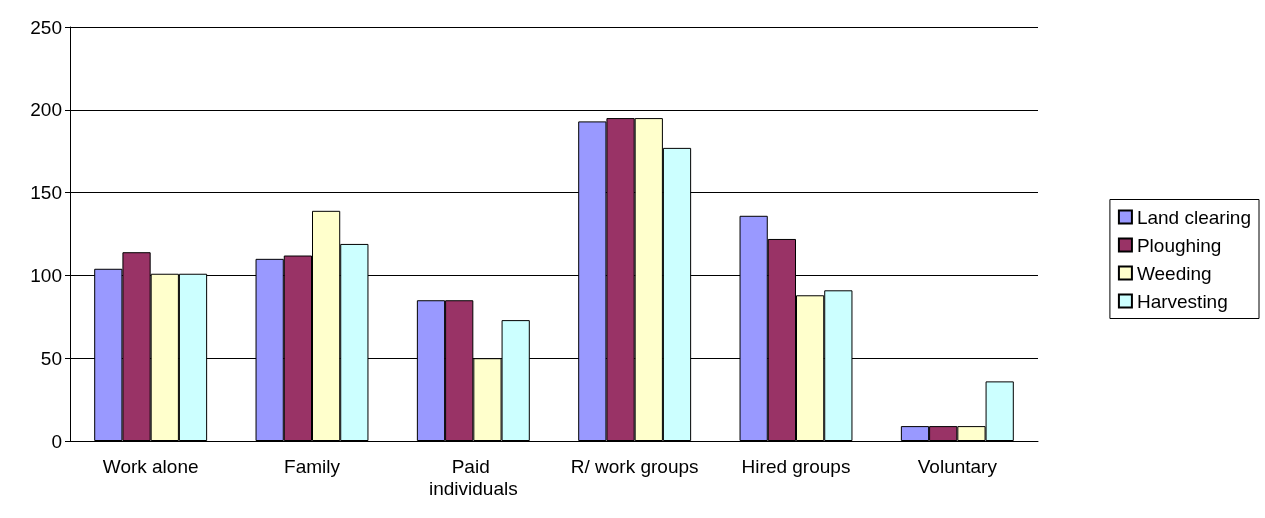  I want to click on y-tick-label: 0, so click(56, 441).